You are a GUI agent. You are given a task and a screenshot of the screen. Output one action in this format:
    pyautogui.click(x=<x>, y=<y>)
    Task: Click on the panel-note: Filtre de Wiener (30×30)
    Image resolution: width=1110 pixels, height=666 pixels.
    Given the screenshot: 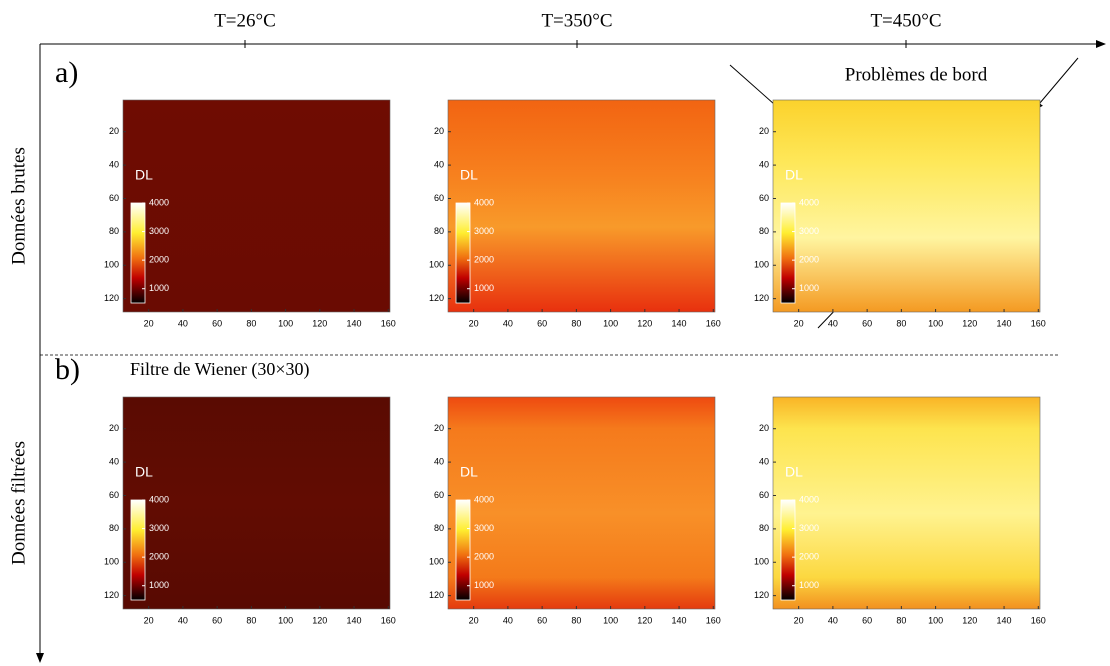 What is the action you would take?
    pyautogui.click(x=220, y=369)
    